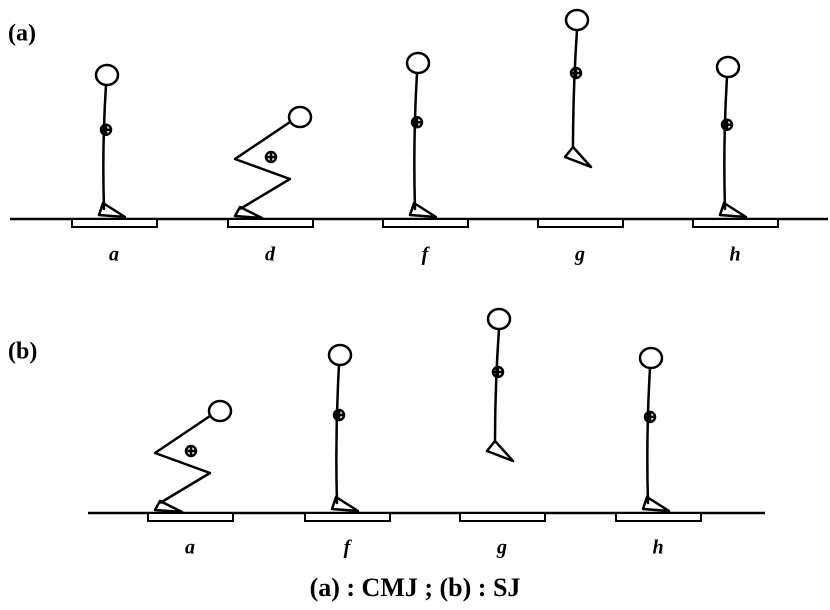  I want to click on panel-label: (b), so click(22, 352).